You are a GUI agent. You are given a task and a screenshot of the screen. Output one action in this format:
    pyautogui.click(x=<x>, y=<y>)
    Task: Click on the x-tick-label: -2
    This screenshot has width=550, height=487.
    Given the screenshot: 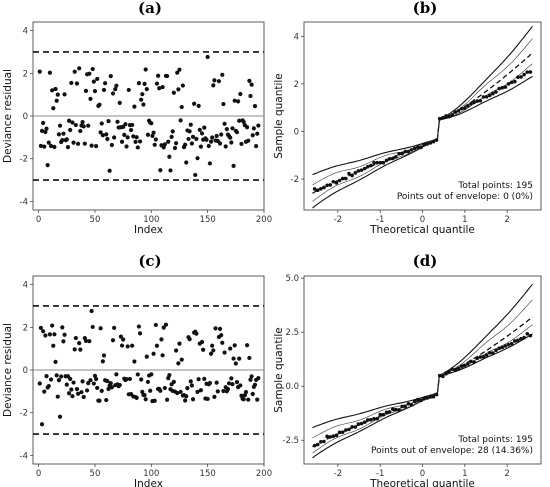 What is the action you would take?
    pyautogui.click(x=338, y=474)
    